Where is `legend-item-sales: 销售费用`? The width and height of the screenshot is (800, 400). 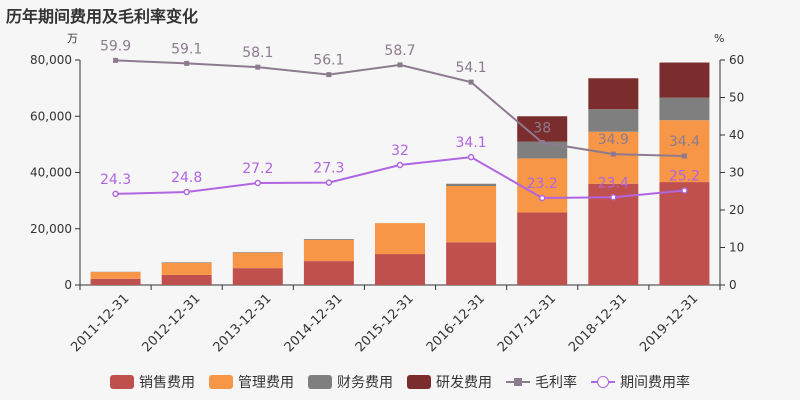 legend-item-sales: 销售费用 is located at coordinates (152, 382).